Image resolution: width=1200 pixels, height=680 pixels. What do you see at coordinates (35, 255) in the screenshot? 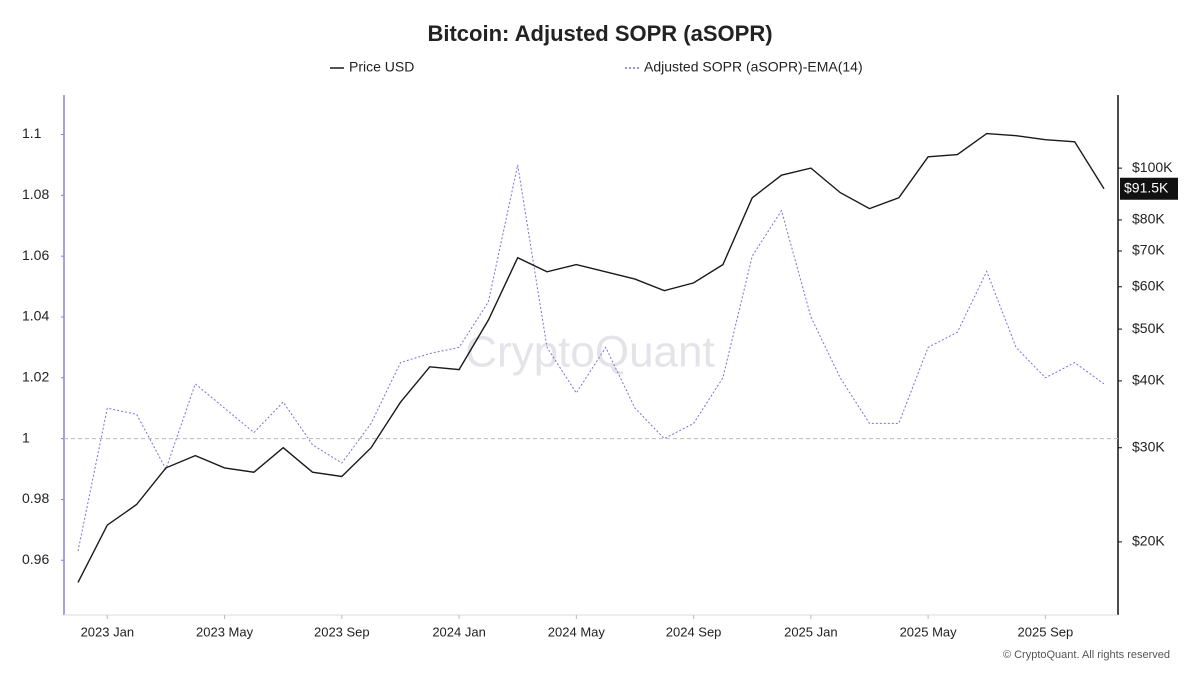
I see `y-tick-label: 1.06` at bounding box center [35, 255].